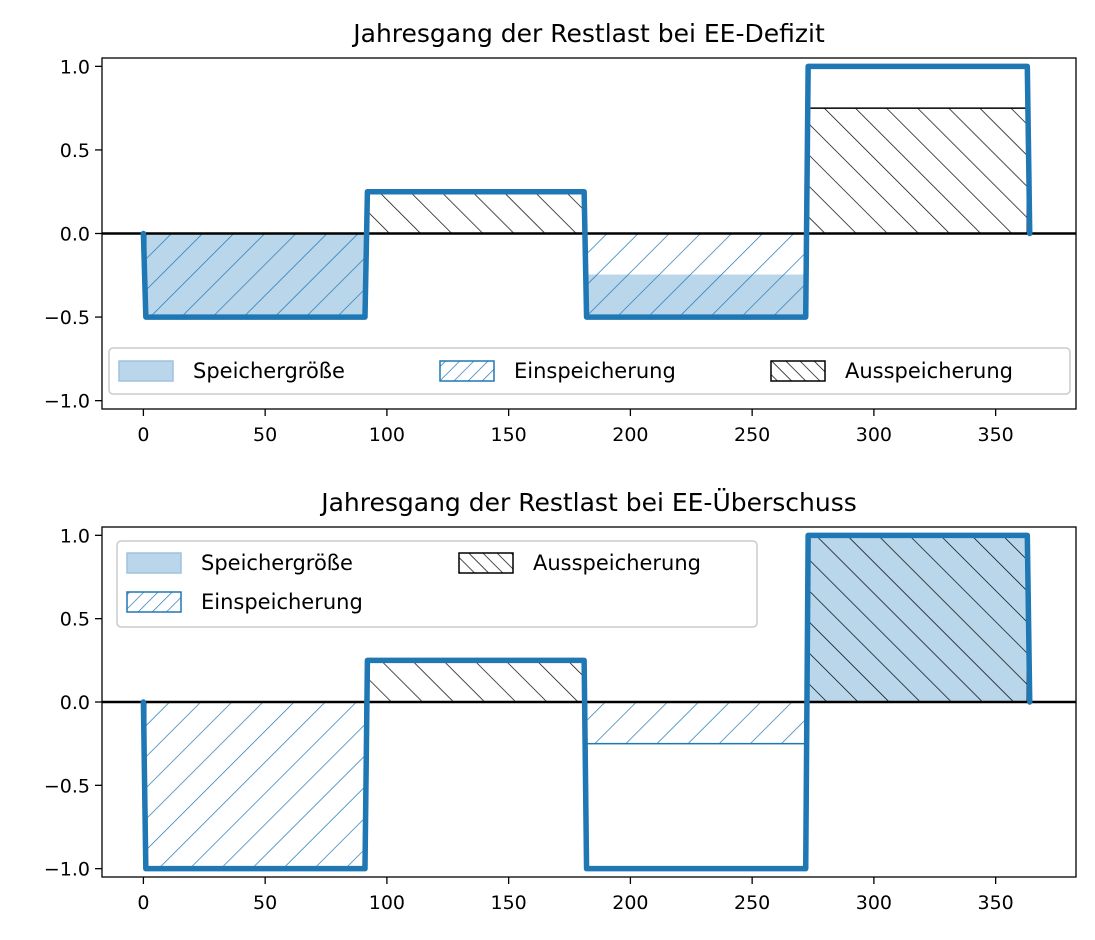 Image resolution: width=1095 pixels, height=940 pixels. I want to click on chart-title: Jahresgang der Restlast bei EE-Defizit, so click(588, 33).